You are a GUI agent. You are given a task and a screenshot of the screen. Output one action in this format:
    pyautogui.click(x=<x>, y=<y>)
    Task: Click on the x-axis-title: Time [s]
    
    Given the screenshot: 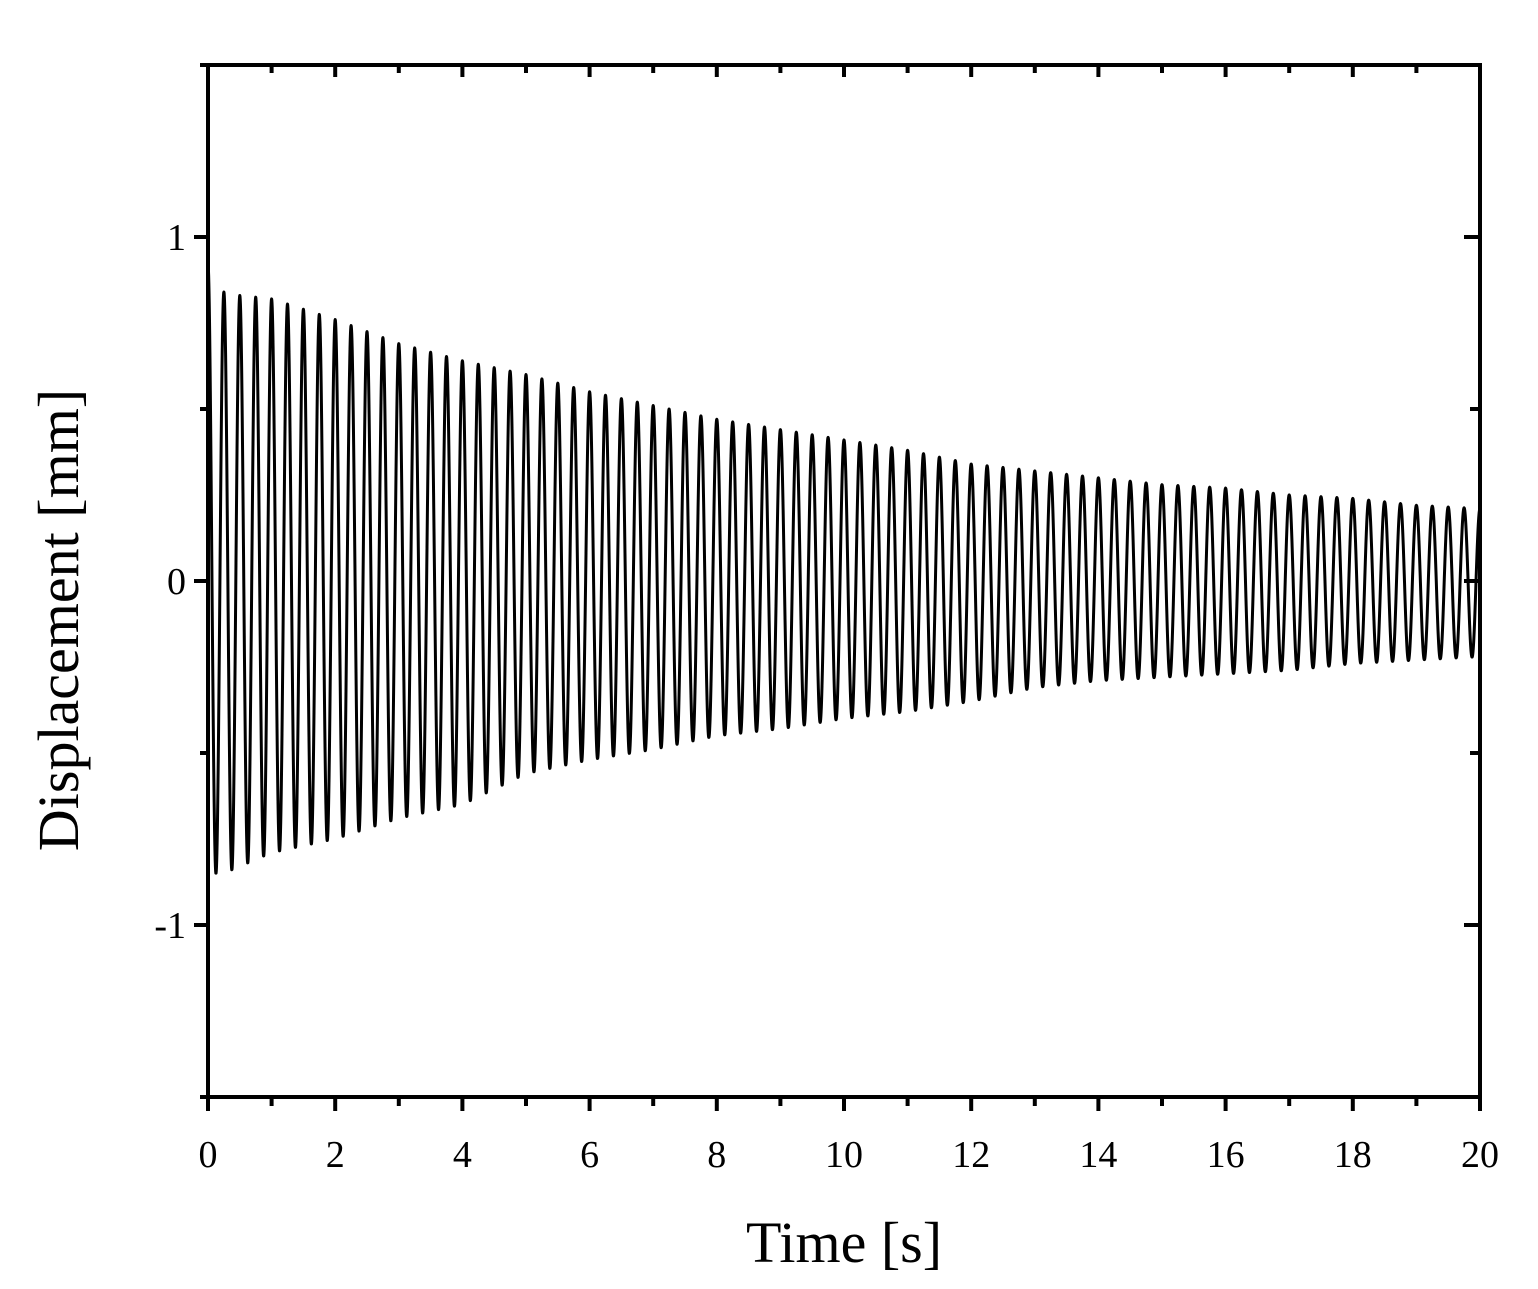 What is the action you would take?
    pyautogui.click(x=844, y=1242)
    